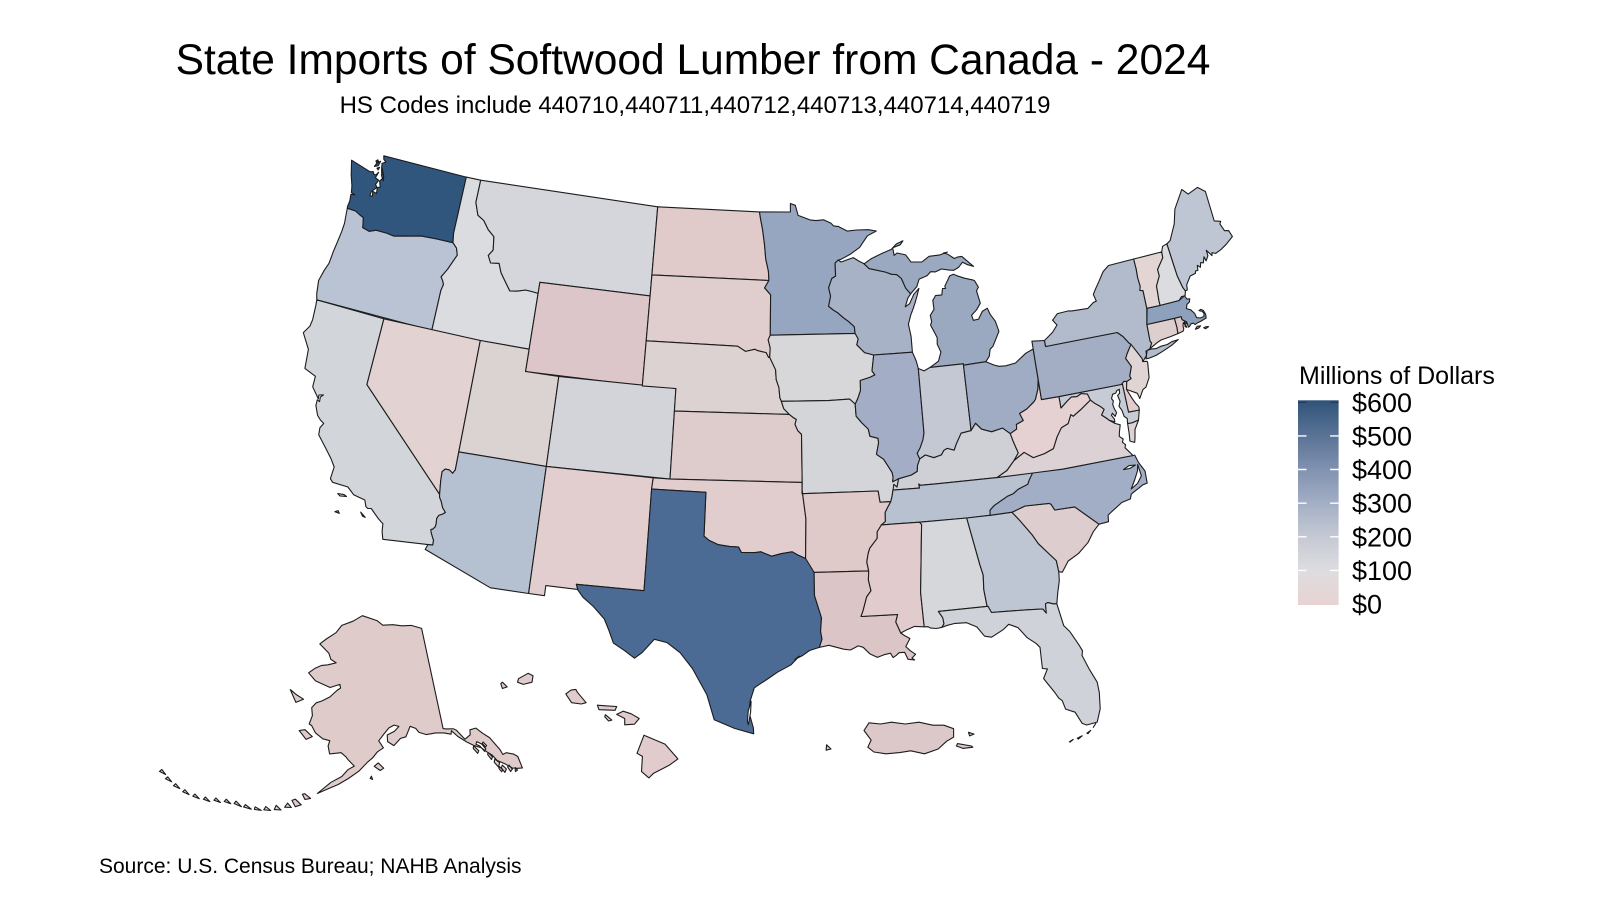 The width and height of the screenshot is (1600, 900). What do you see at coordinates (1397, 376) in the screenshot?
I see `svg-text: Millions of Dollars` at bounding box center [1397, 376].